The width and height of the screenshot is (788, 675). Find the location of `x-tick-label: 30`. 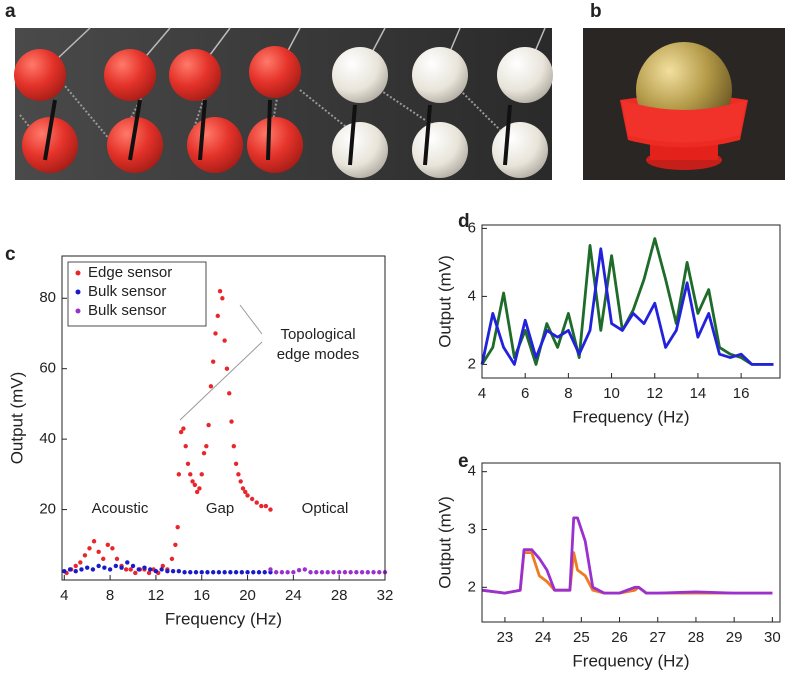

x-tick-label: 30 is located at coordinates (772, 637).